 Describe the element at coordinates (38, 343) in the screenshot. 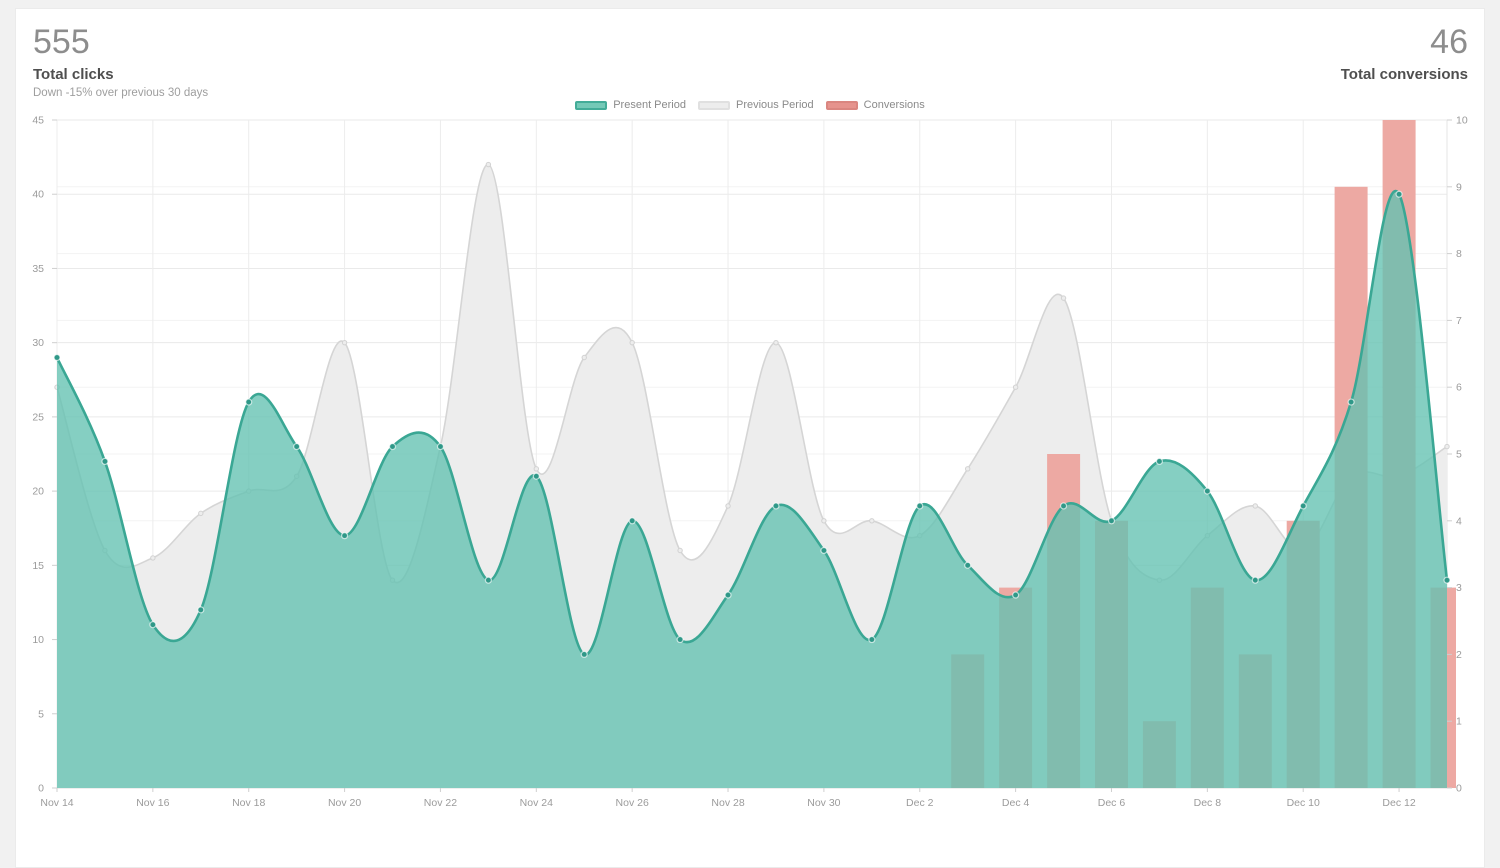

I see `svg-text: 30` at that location.